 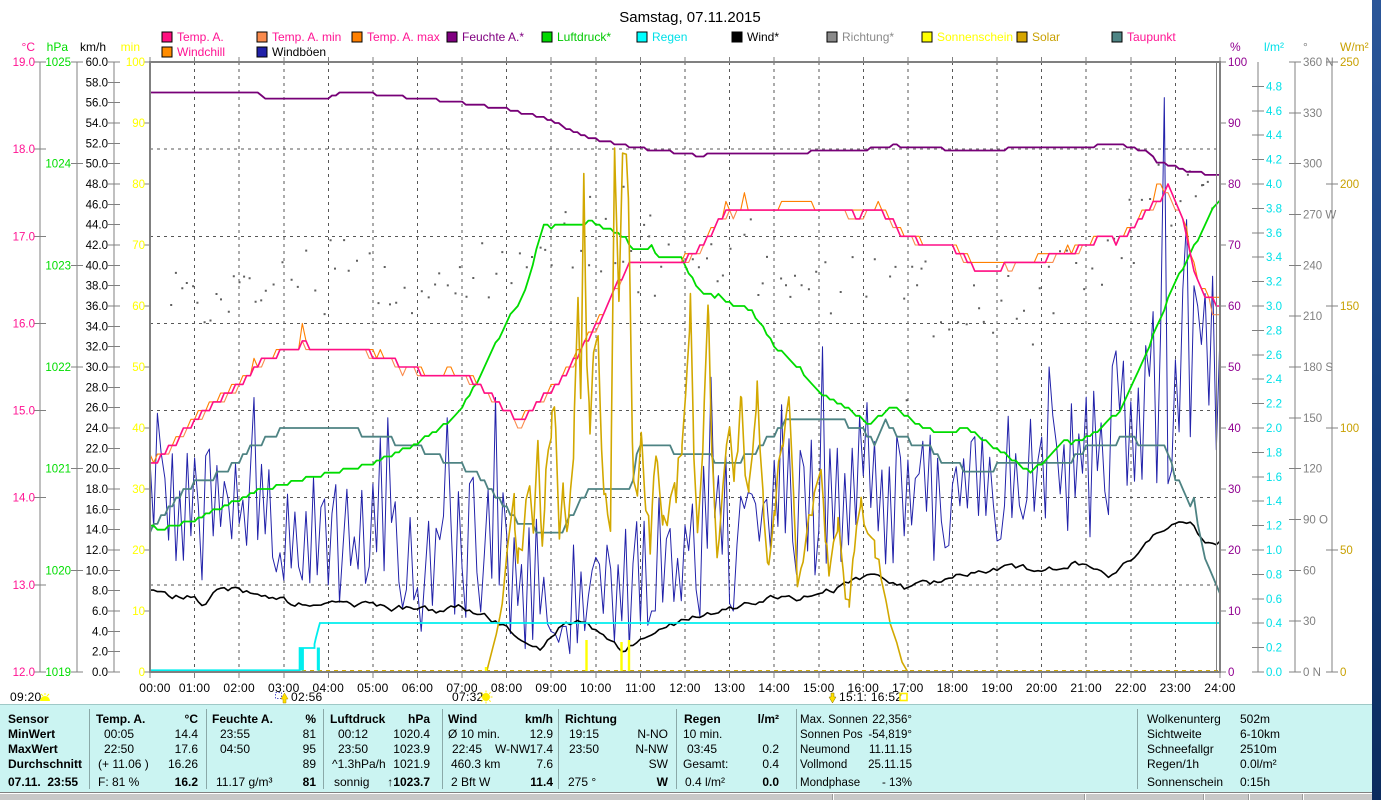 I want to click on svg-text: 11.11.15, so click(x=890, y=750).